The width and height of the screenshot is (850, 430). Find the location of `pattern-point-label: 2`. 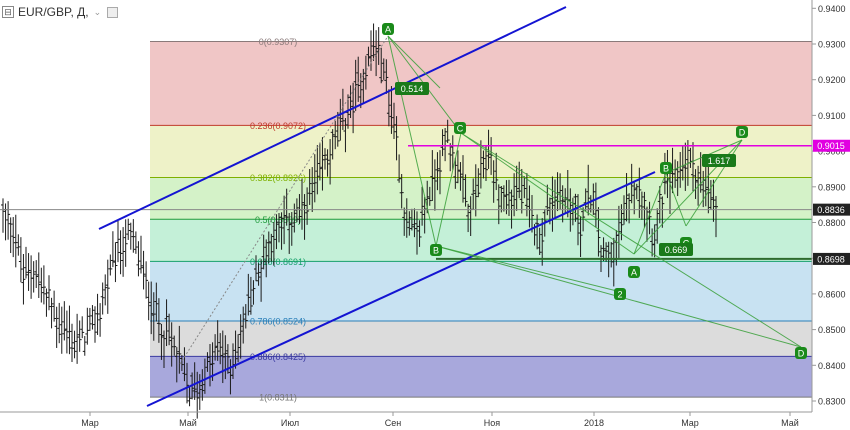

pattern-point-label: 2 is located at coordinates (620, 294).